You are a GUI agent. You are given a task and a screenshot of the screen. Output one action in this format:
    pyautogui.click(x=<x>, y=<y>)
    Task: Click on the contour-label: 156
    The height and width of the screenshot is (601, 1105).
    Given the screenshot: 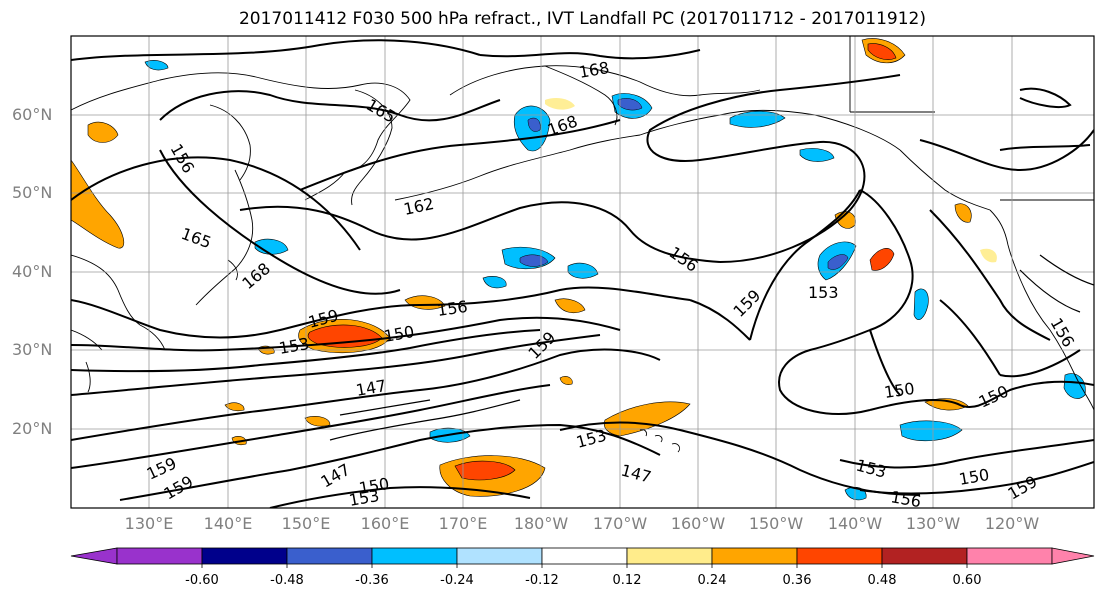 What is the action you would take?
    pyautogui.click(x=452, y=308)
    